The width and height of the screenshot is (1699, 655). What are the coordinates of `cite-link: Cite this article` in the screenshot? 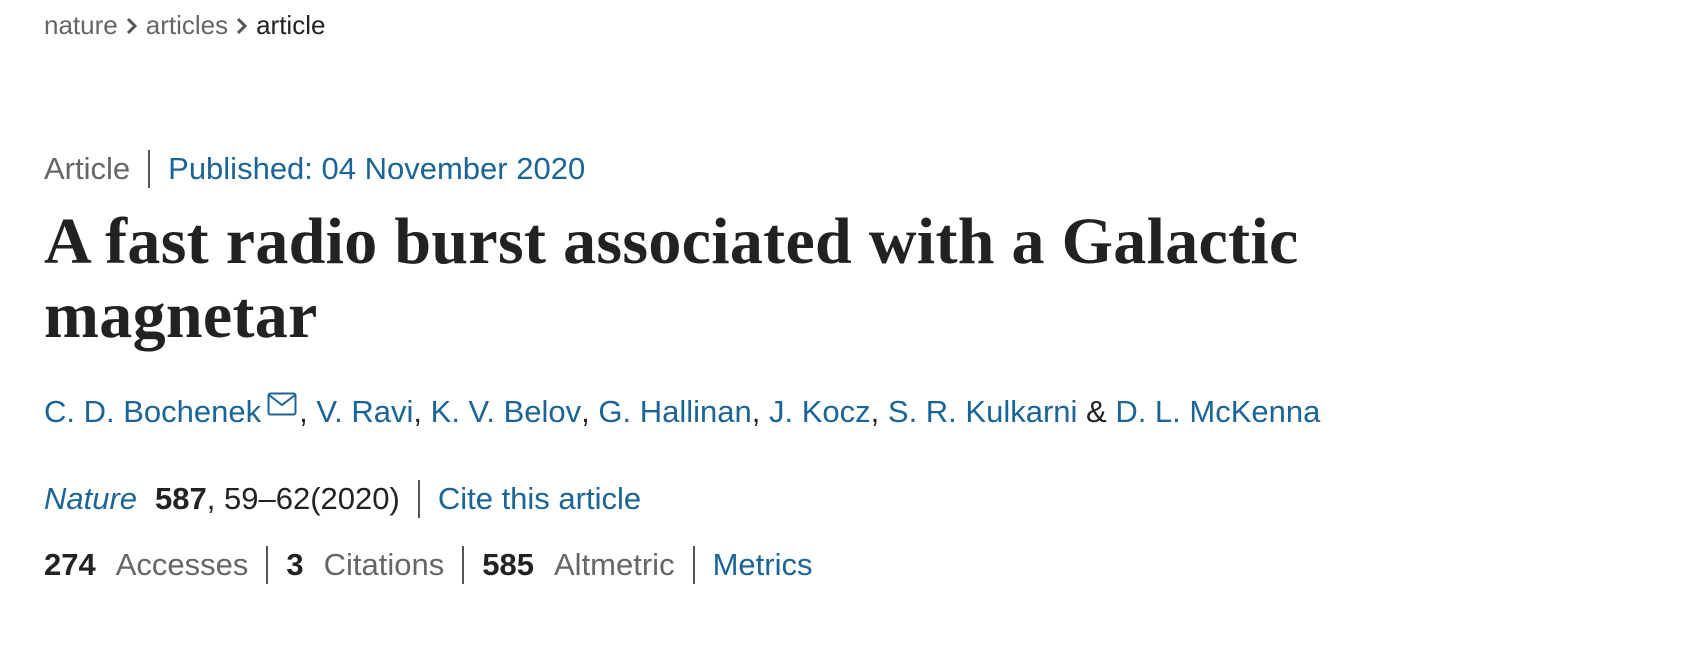 It's located at (539, 498).